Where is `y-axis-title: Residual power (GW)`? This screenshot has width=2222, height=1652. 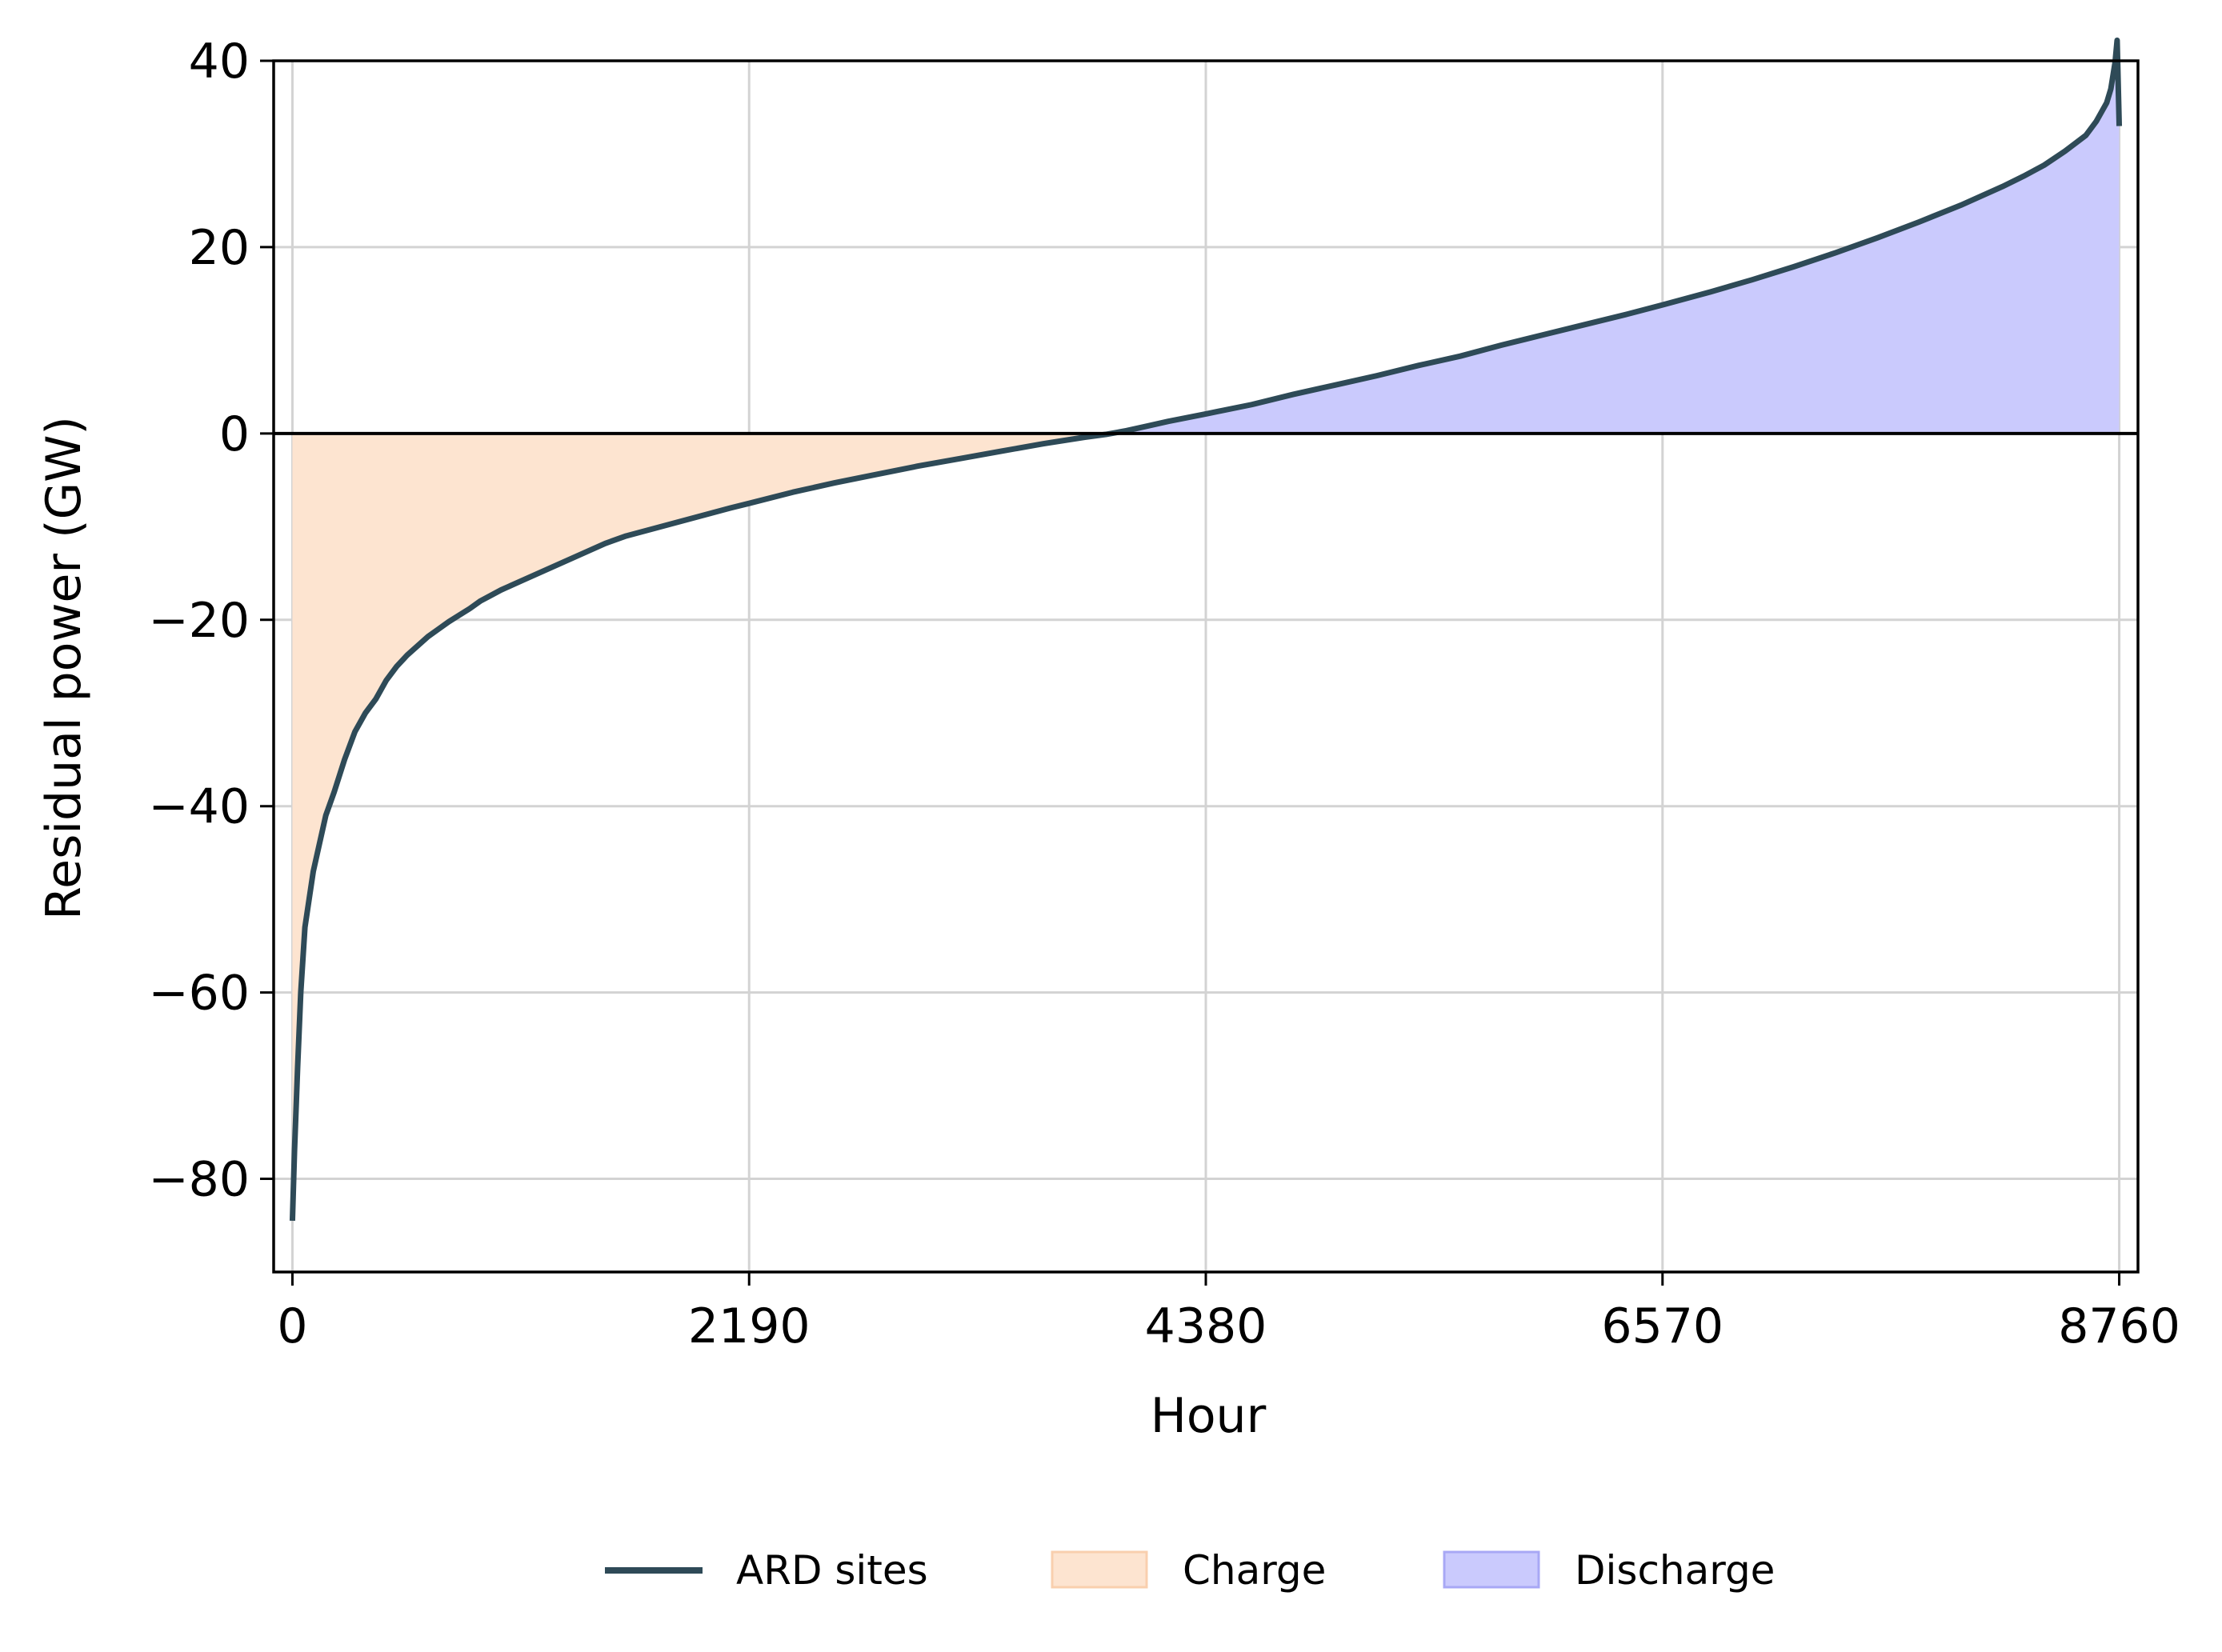 y-axis-title: Residual power (GW) is located at coordinates (64, 668).